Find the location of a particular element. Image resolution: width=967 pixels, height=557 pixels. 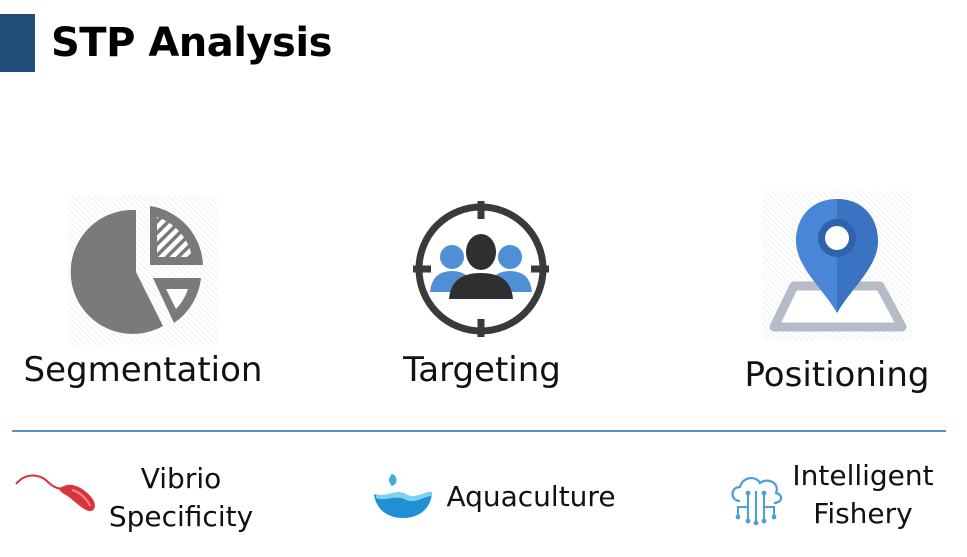

pillar-label-segmentation: Segmentation is located at coordinates (143, 370).